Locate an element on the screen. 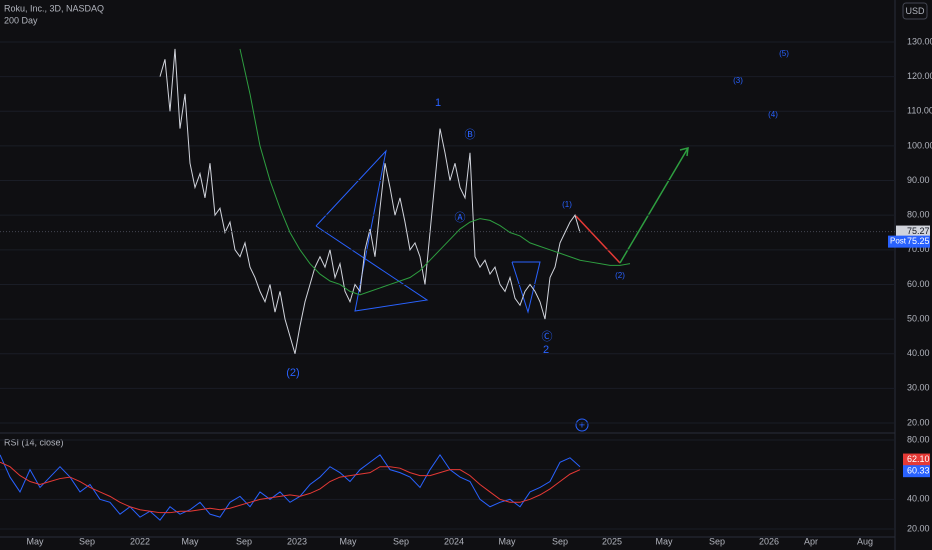 Image resolution: width=932 pixels, height=550 pixels. time-label: 2024 is located at coordinates (454, 541).